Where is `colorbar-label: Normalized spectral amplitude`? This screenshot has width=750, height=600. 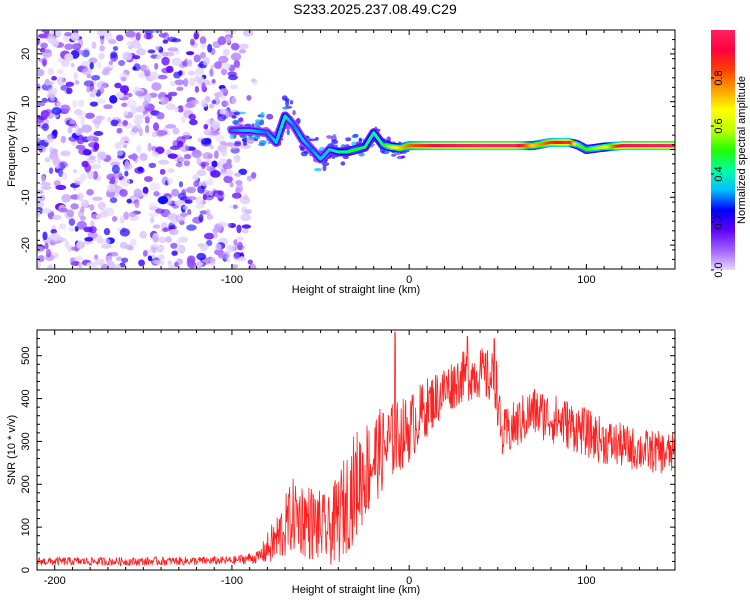
colorbar-label: Normalized spectral amplitude is located at coordinates (742, 150).